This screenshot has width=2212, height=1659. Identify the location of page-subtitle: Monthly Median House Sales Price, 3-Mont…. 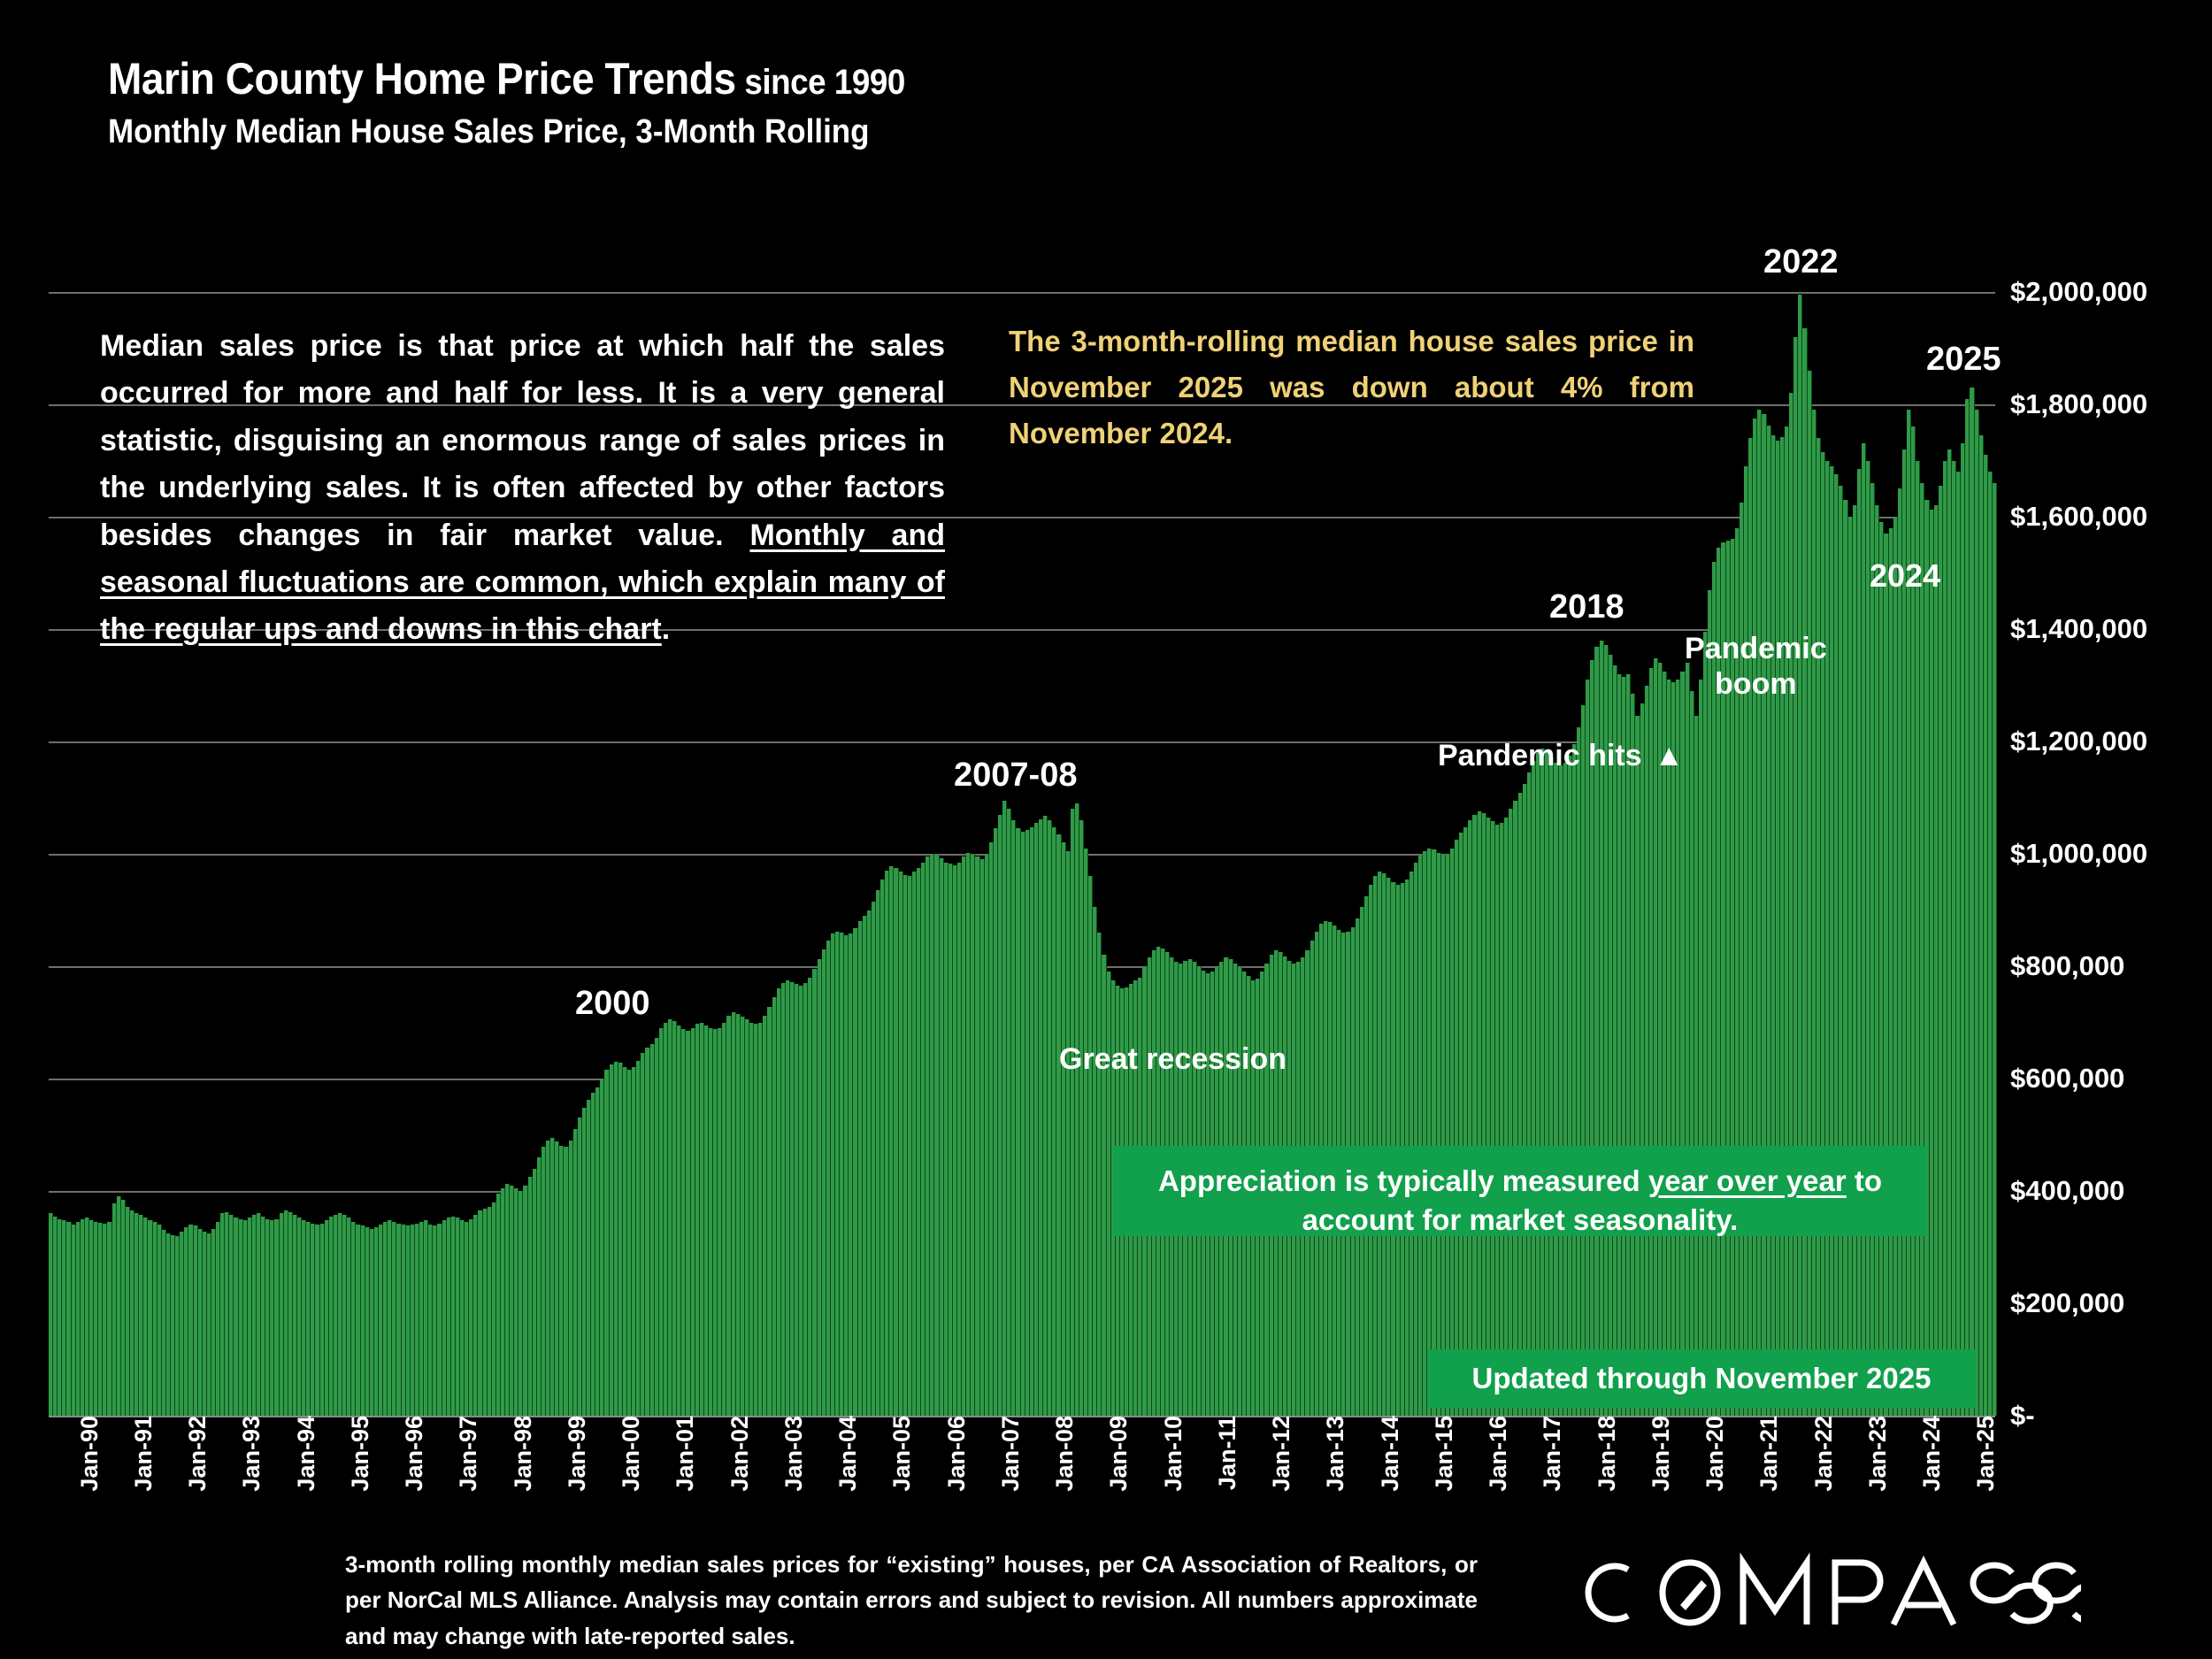
(489, 131).